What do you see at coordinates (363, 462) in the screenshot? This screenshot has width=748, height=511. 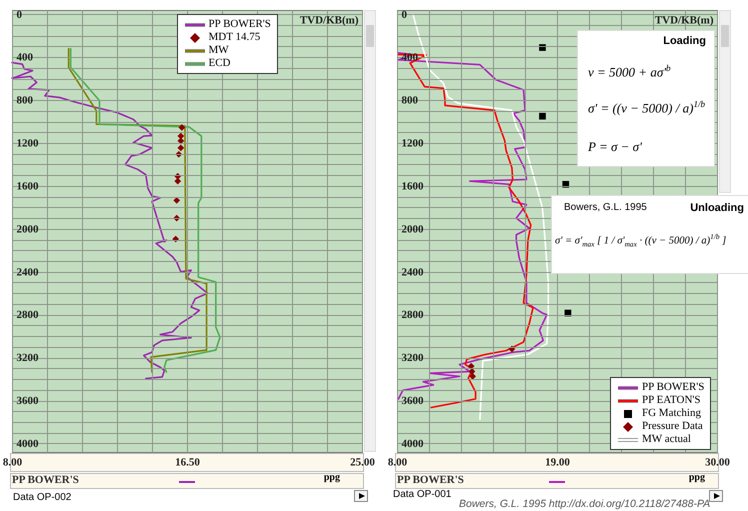 I see `x-tick-label: 25.00` at bounding box center [363, 462].